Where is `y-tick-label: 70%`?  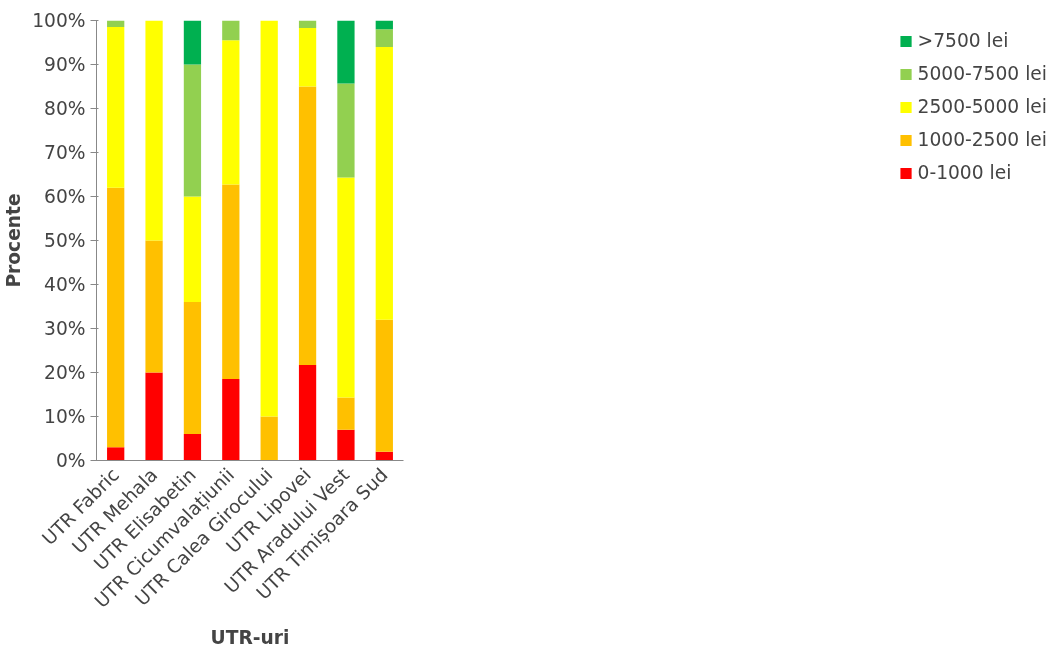
y-tick-label: 70% is located at coordinates (65, 152).